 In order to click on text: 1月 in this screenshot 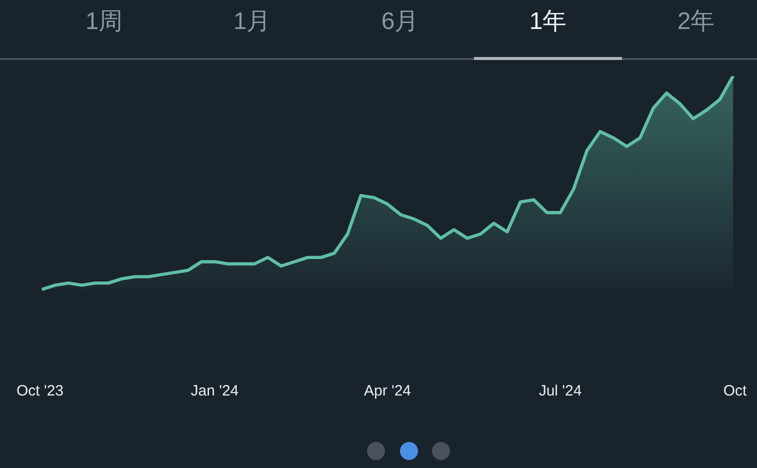, I will do `click(252, 22)`.